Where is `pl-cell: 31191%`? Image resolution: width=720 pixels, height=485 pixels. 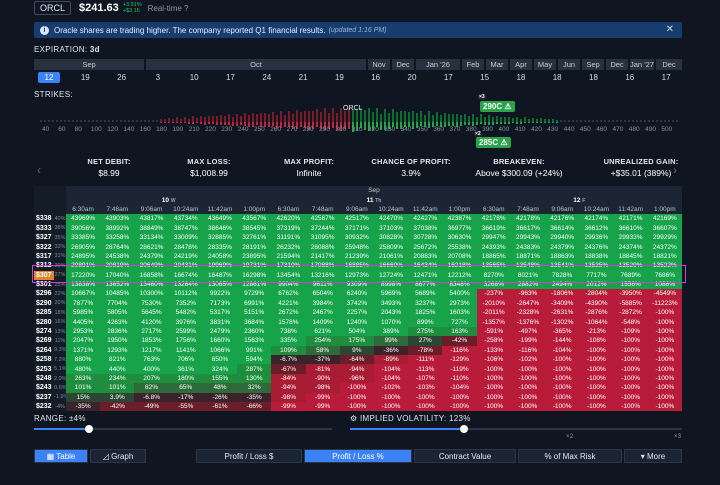 pl-cell: 31191% is located at coordinates (288, 237).